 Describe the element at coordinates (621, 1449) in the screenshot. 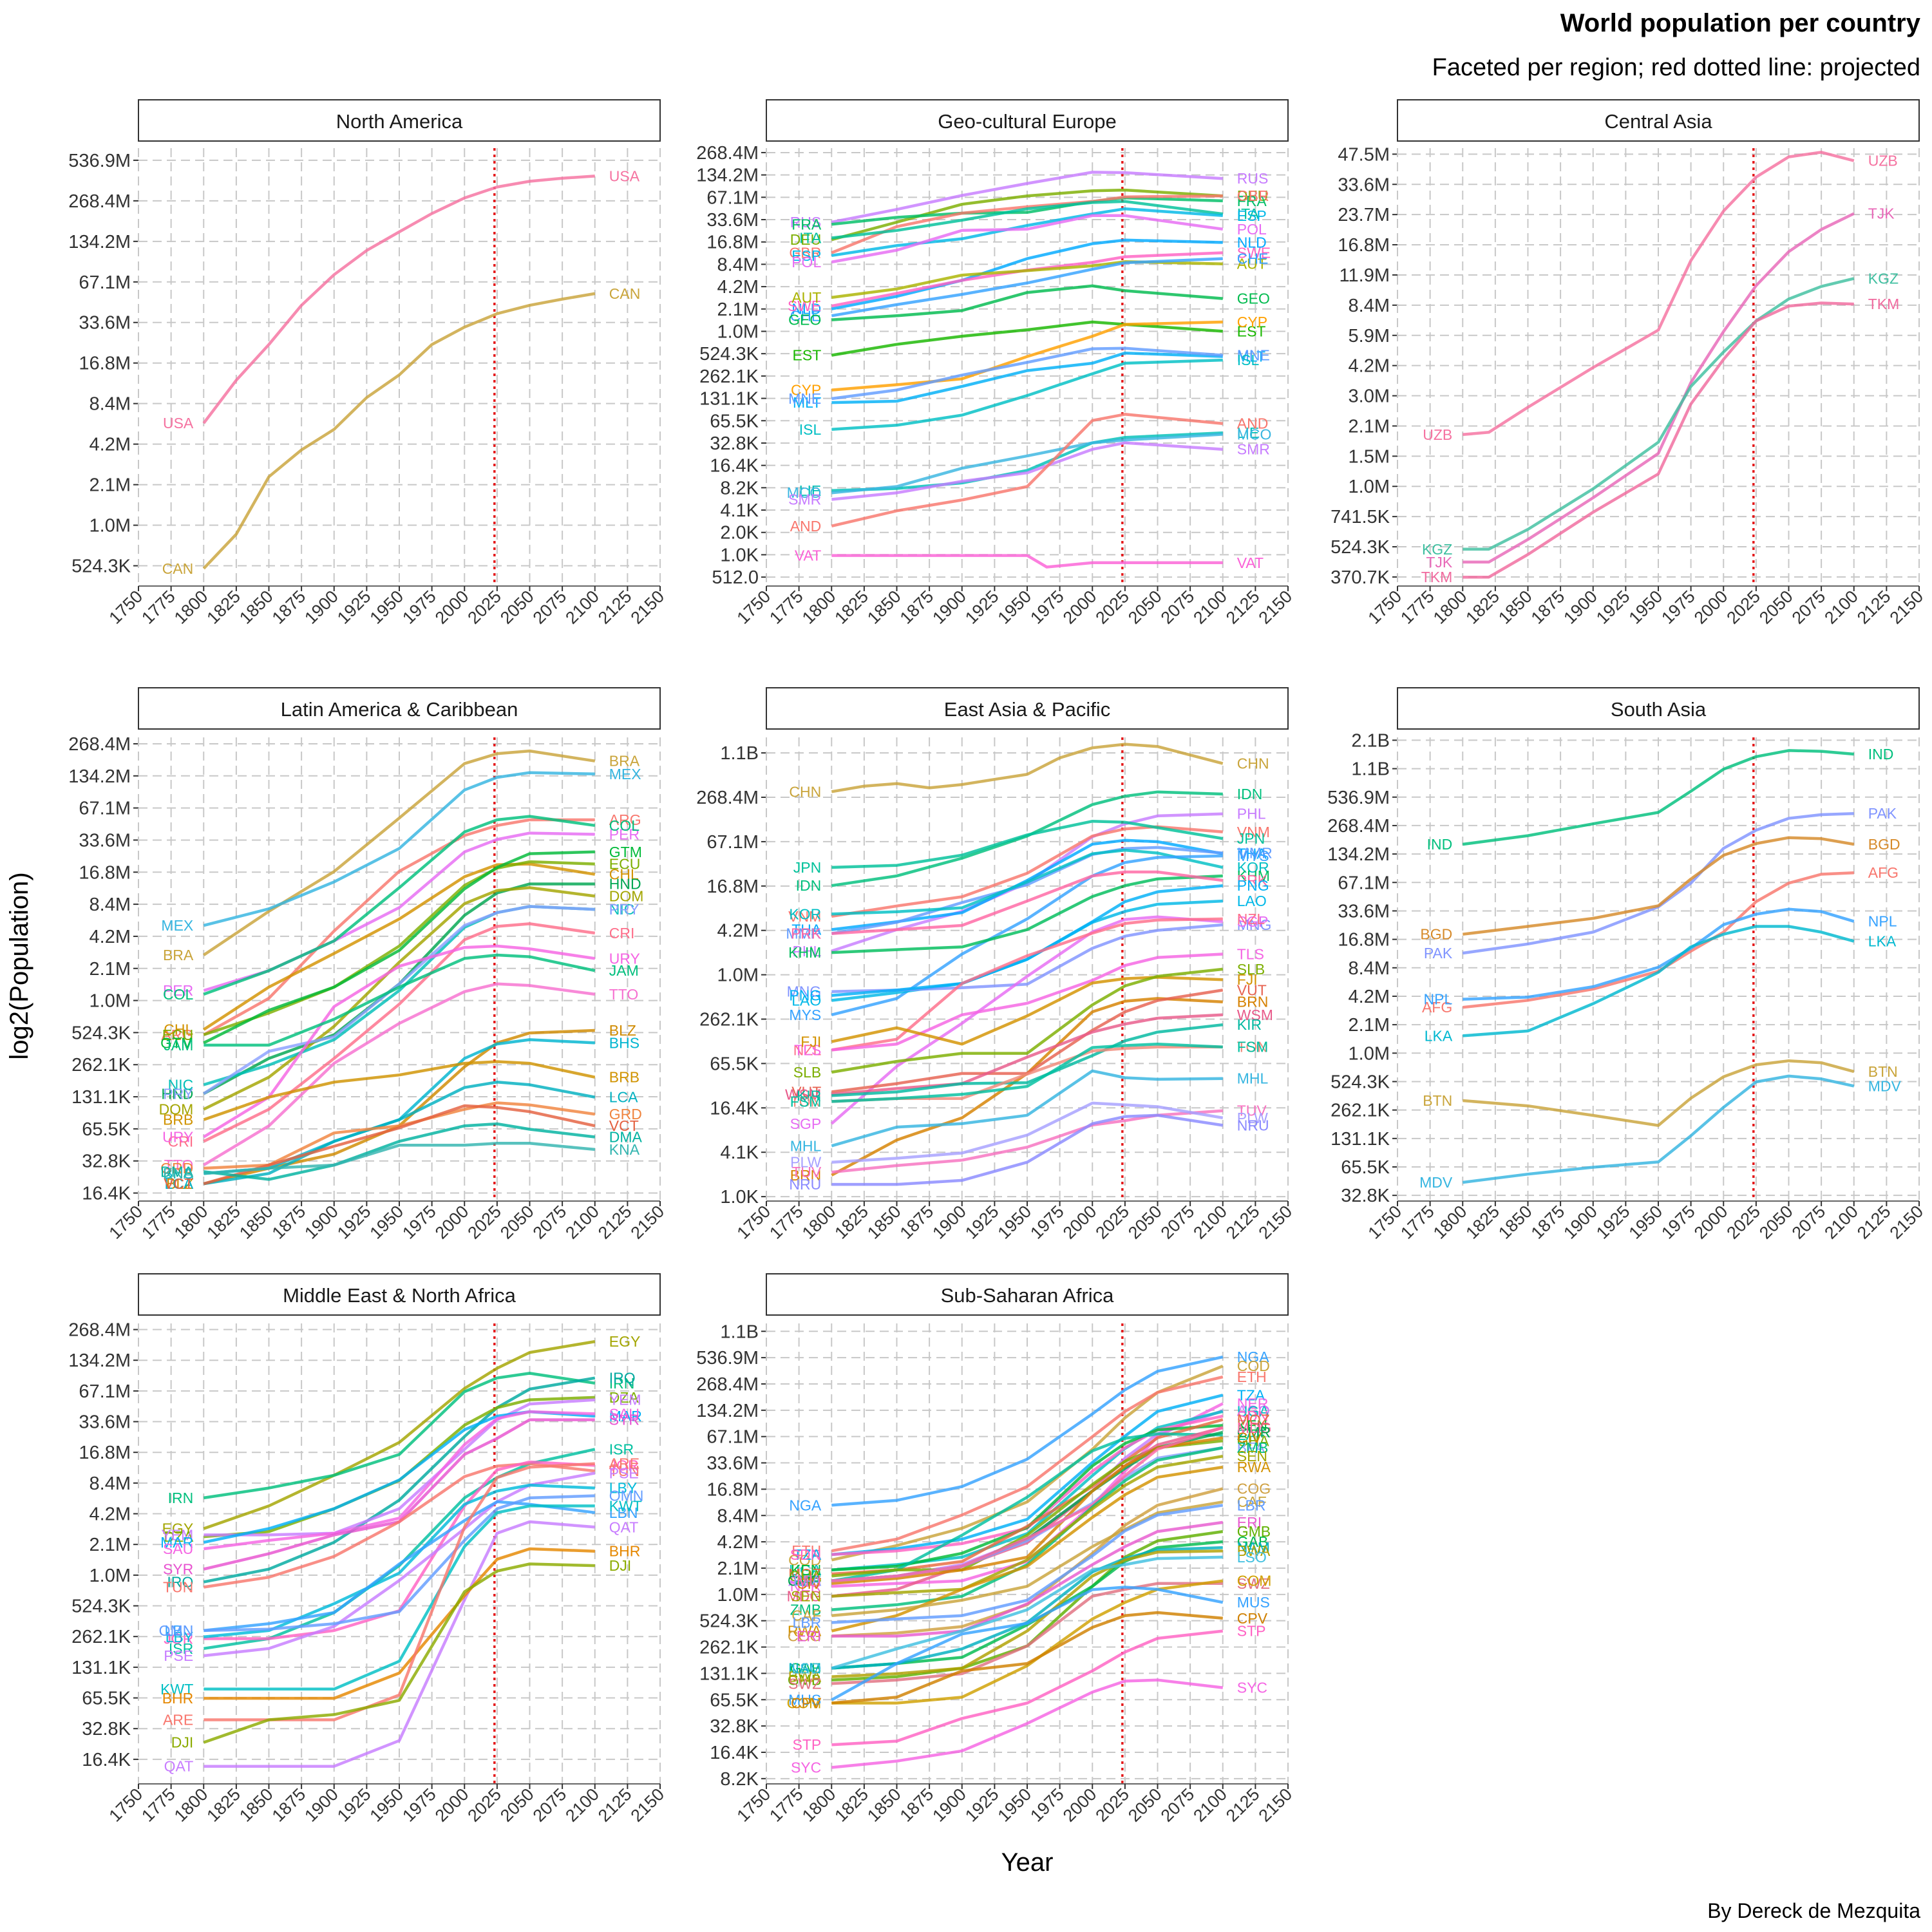

I see `series-end-label: ISR` at that location.